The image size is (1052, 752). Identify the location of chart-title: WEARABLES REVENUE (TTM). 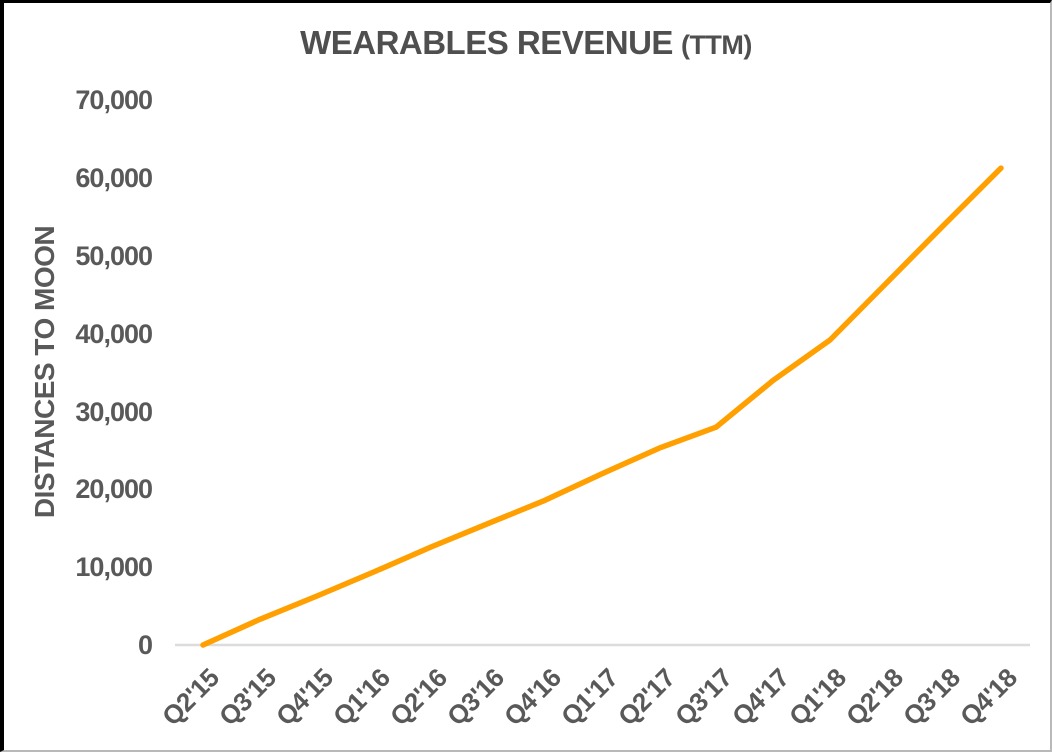
(526, 43).